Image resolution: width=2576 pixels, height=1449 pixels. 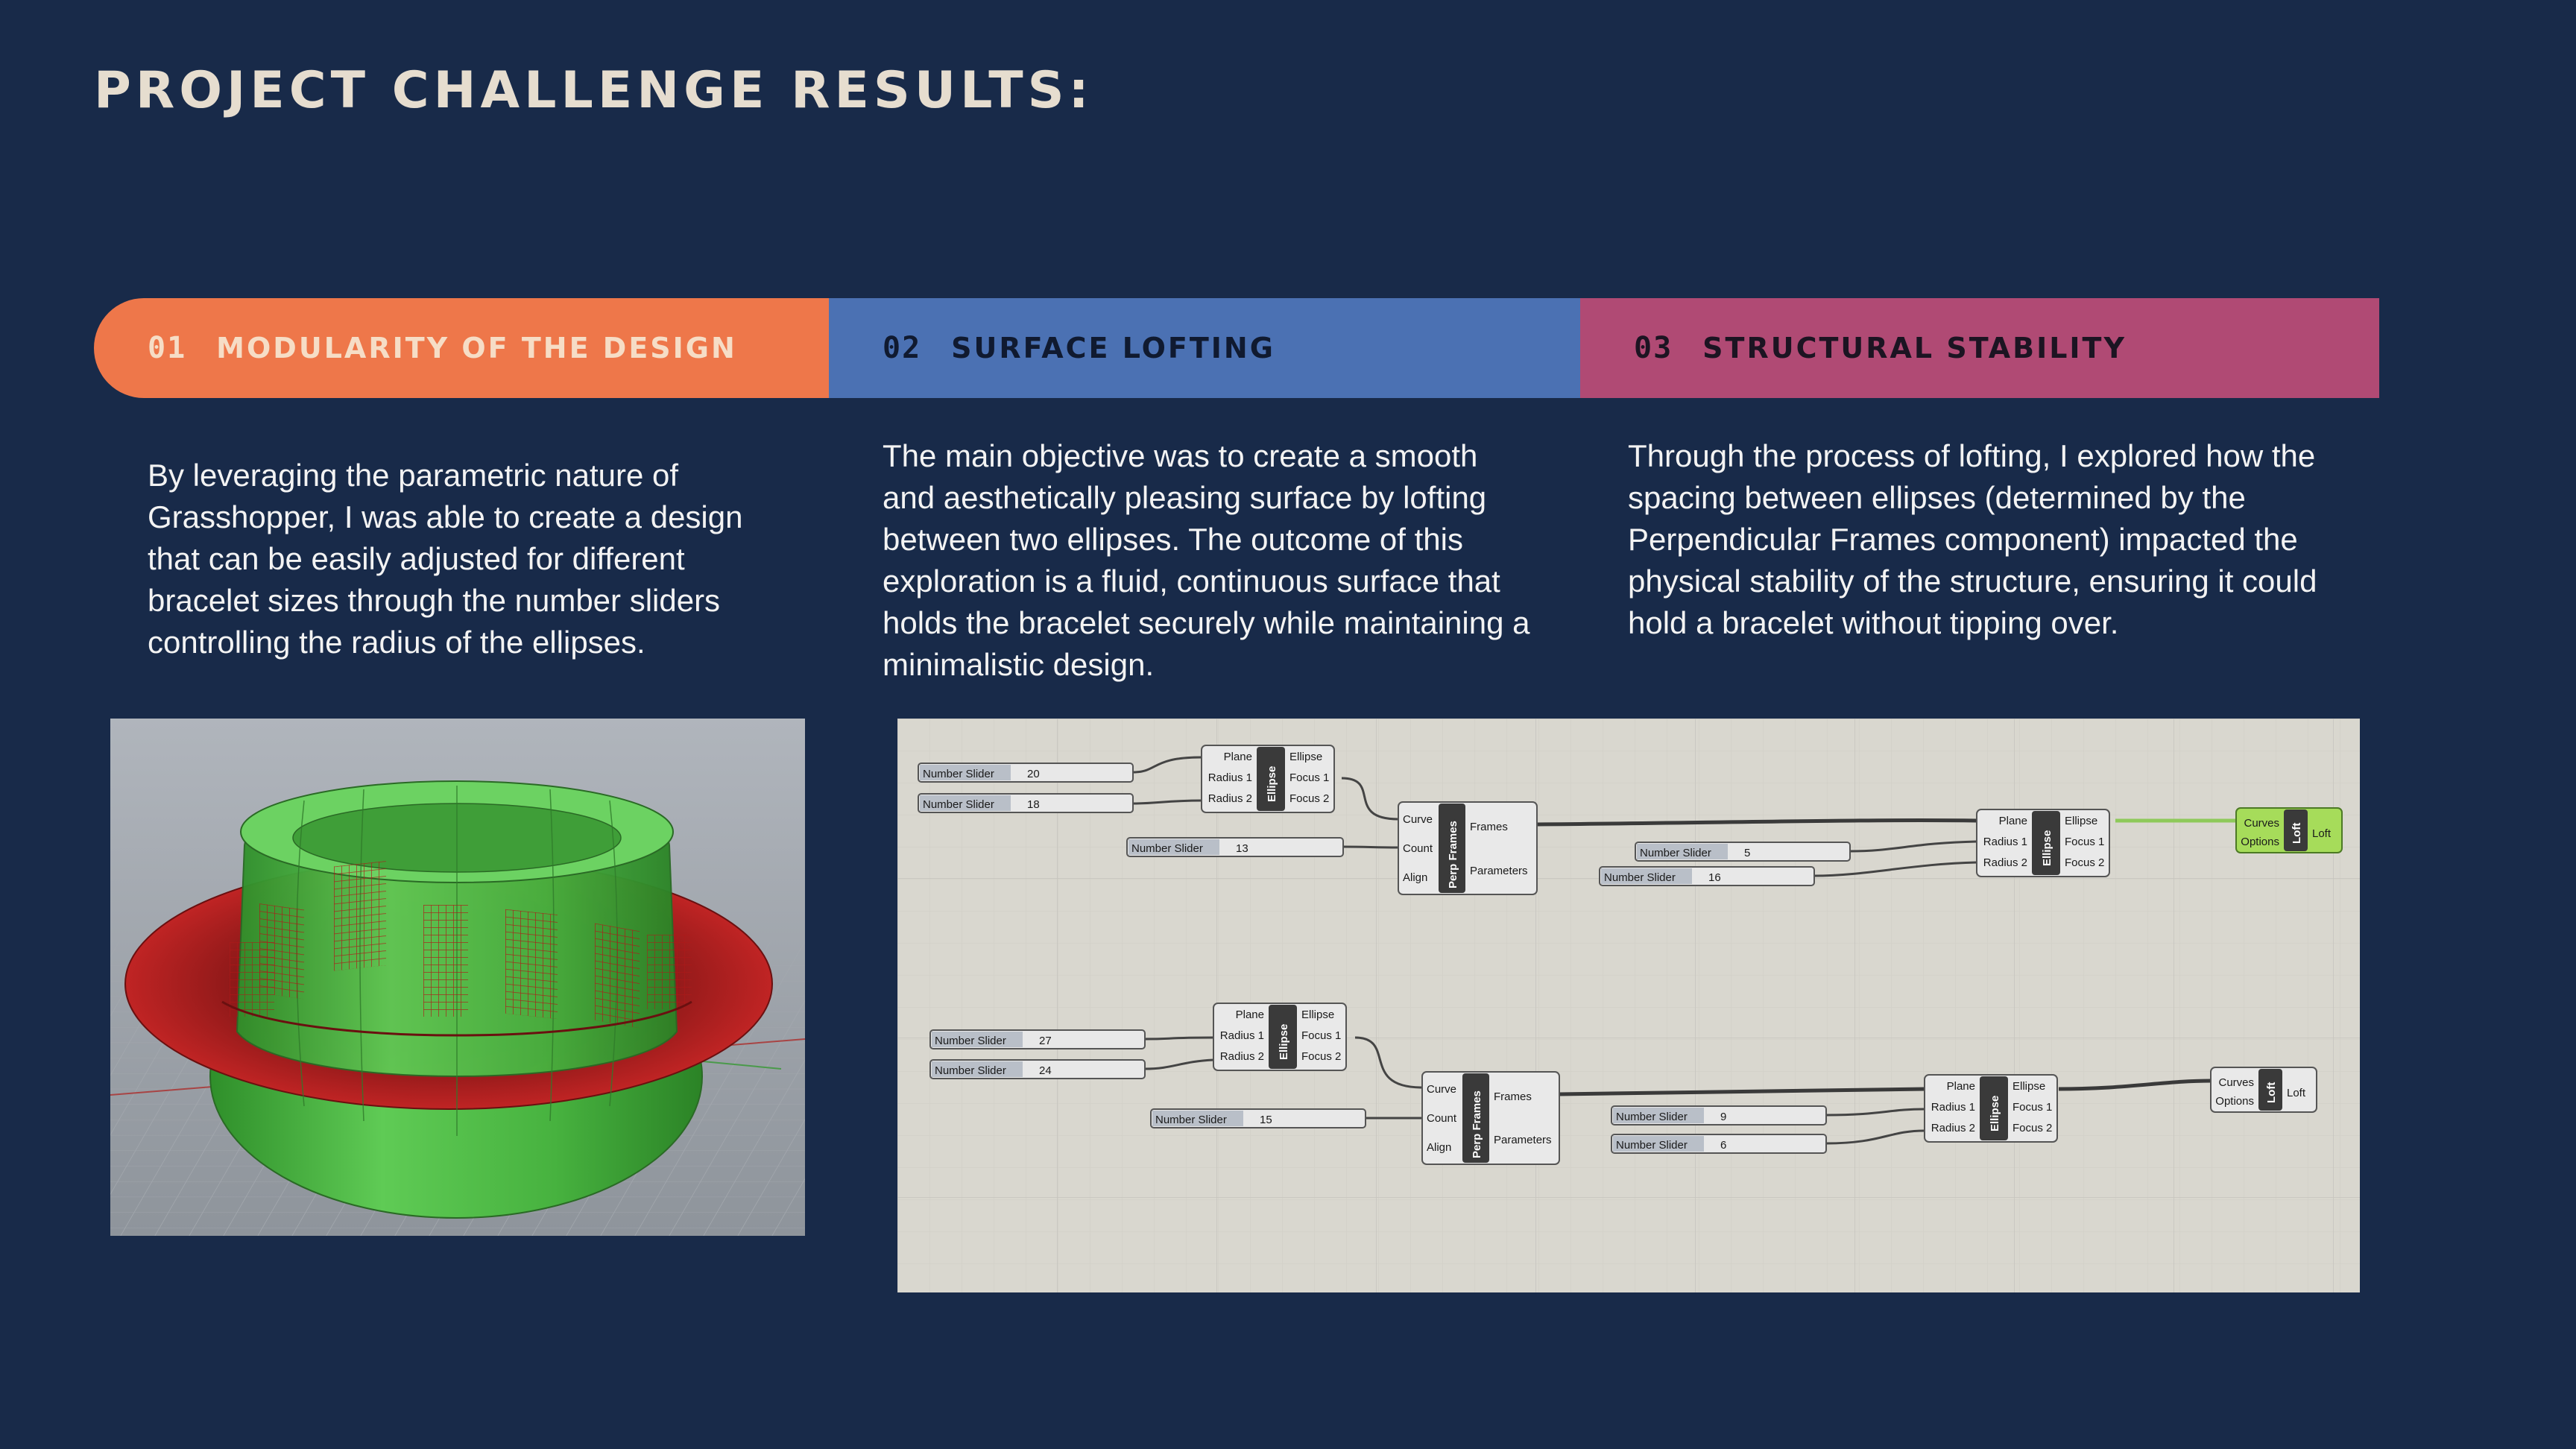 I want to click on render-illustration, so click(x=457, y=978).